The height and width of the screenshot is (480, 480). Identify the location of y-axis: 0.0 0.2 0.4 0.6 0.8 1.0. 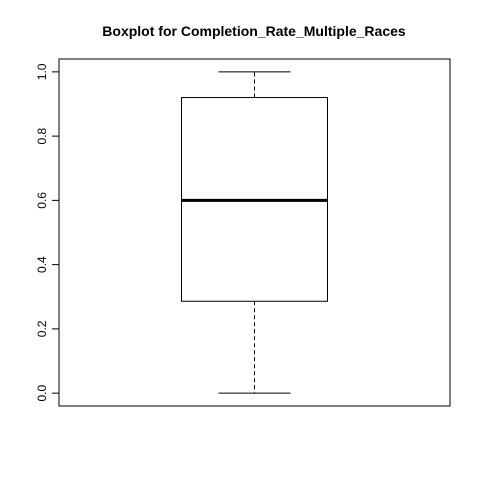
(47, 232).